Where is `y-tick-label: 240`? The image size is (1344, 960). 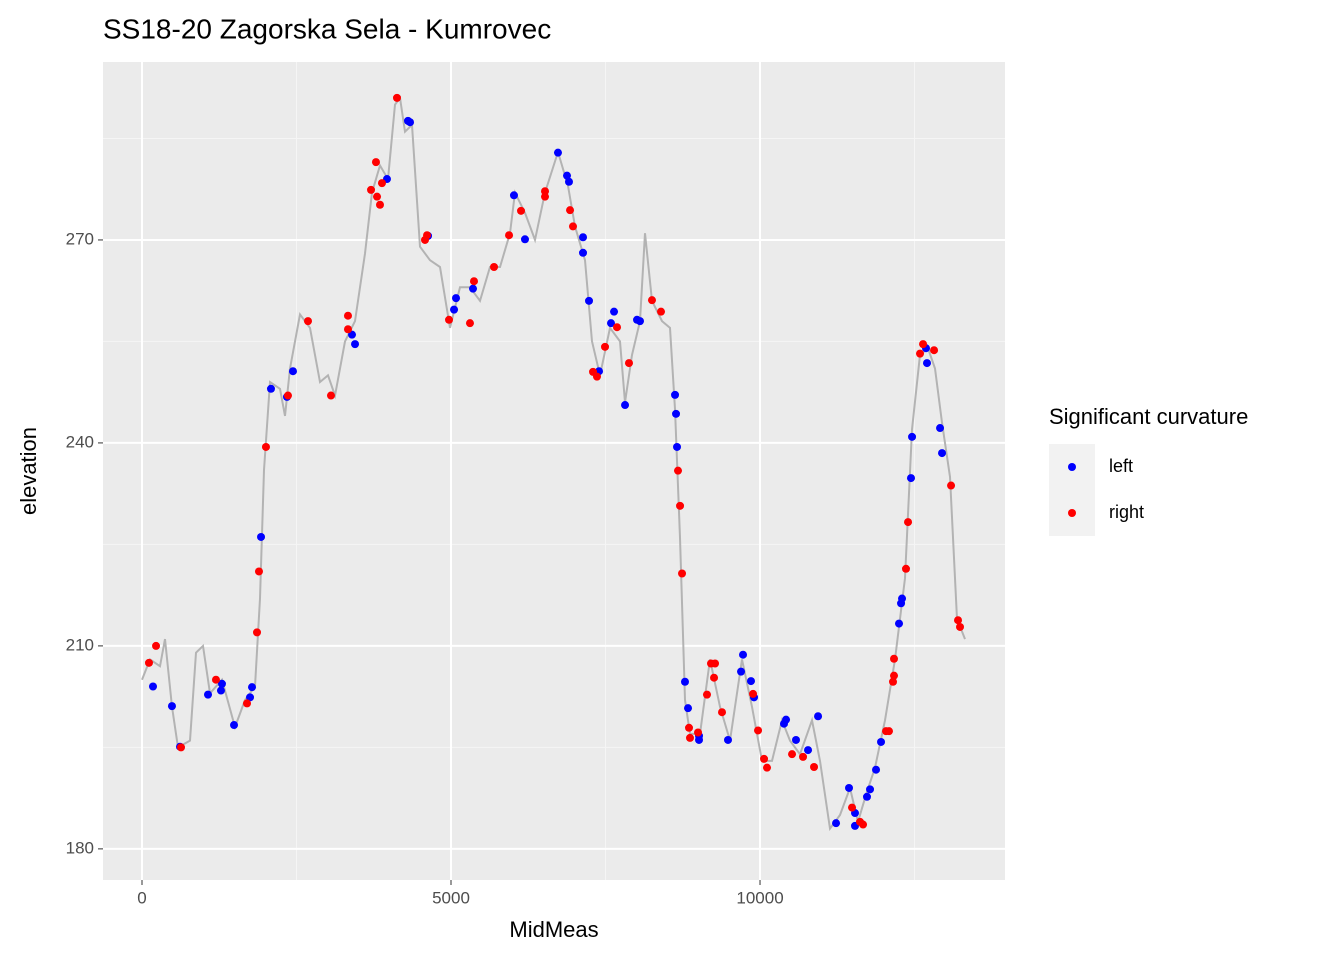
y-tick-label: 240 is located at coordinates (80, 441).